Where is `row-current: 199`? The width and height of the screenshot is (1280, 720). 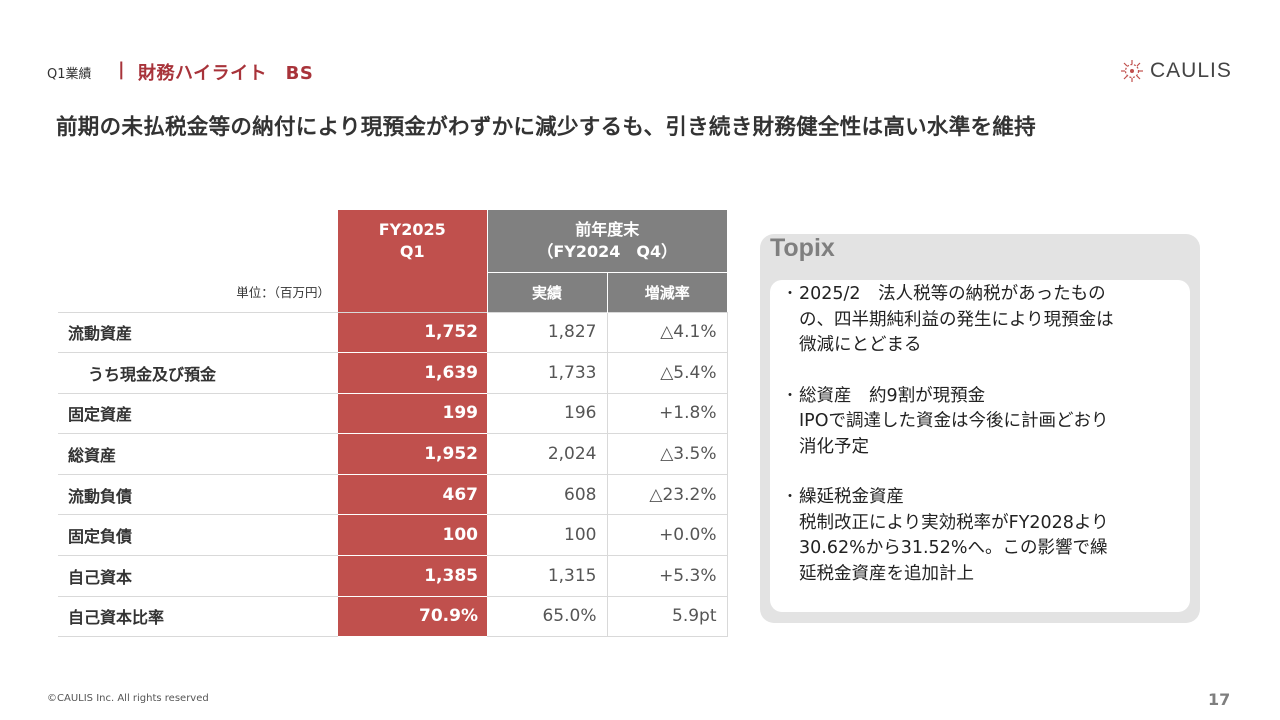 row-current: 199 is located at coordinates (412, 414).